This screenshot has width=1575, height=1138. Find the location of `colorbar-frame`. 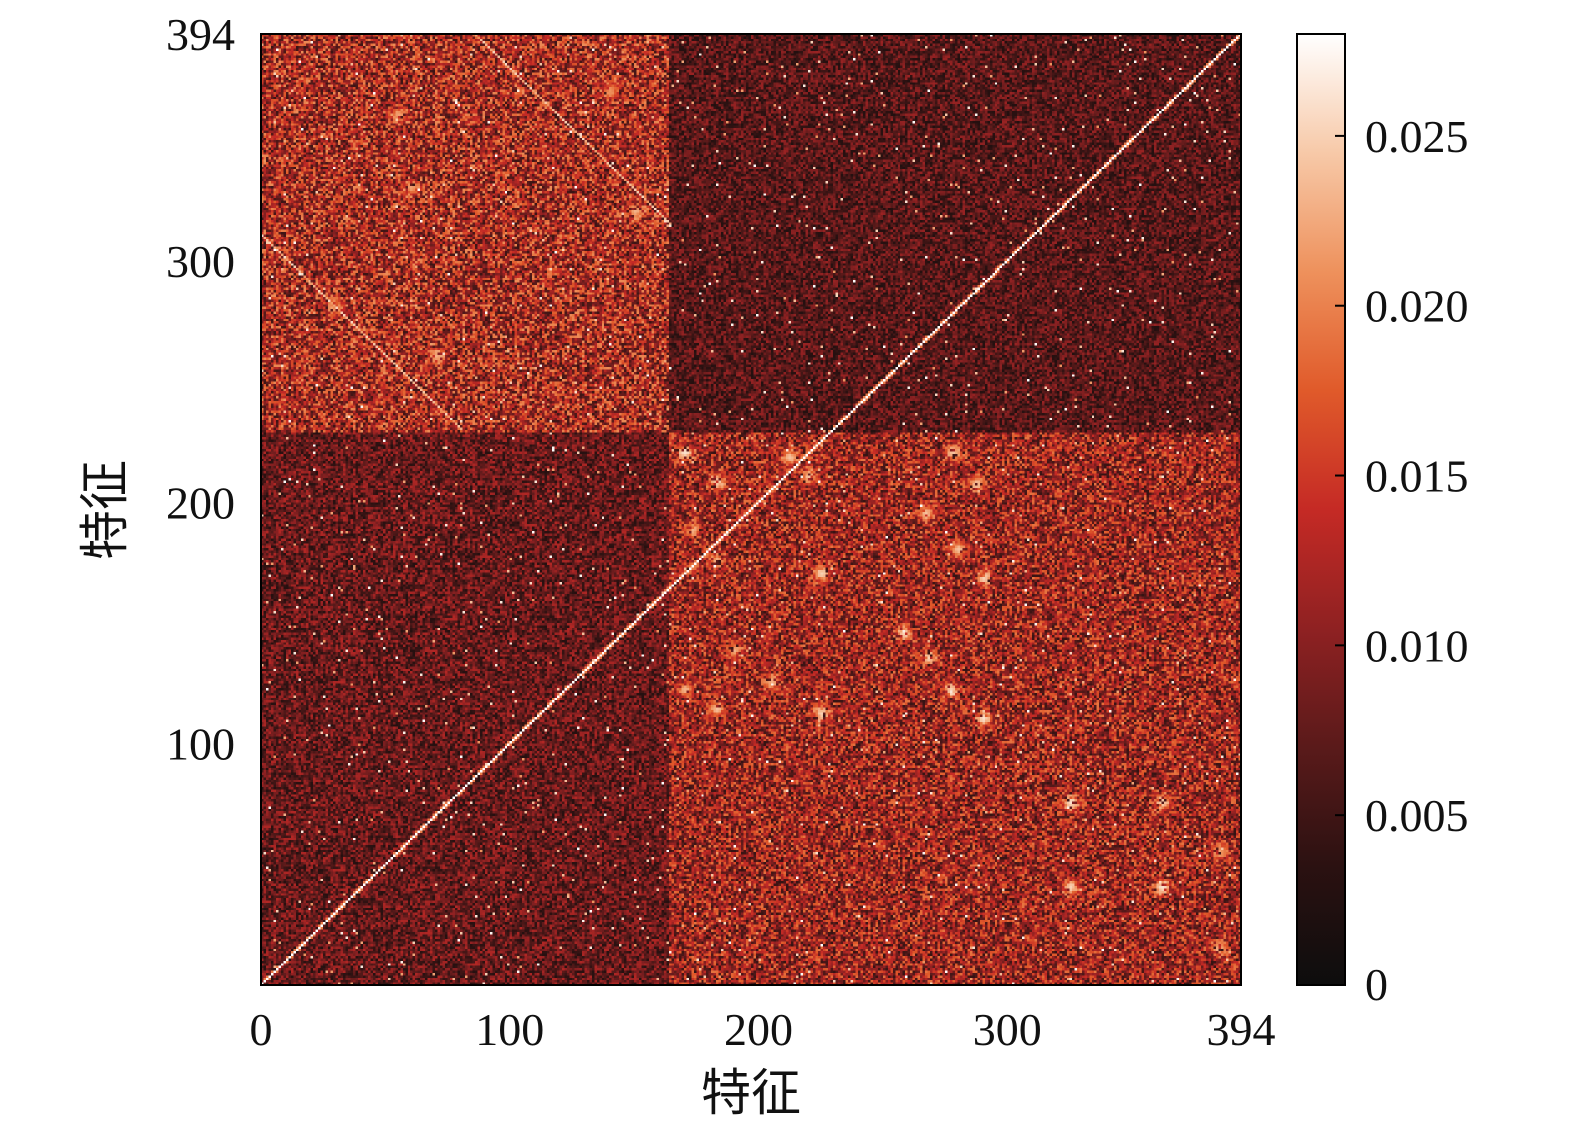

colorbar-frame is located at coordinates (1321, 509).